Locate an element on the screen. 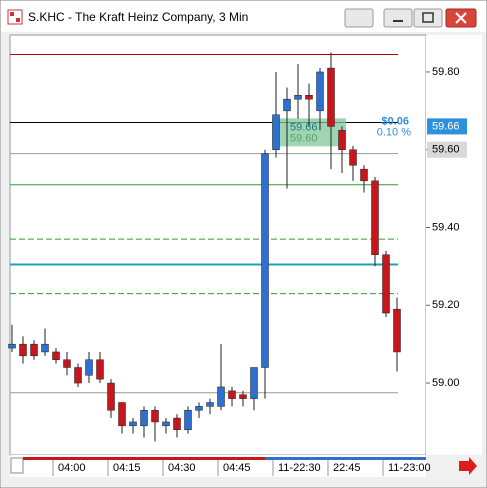  price-axis is located at coordinates (454, 245).